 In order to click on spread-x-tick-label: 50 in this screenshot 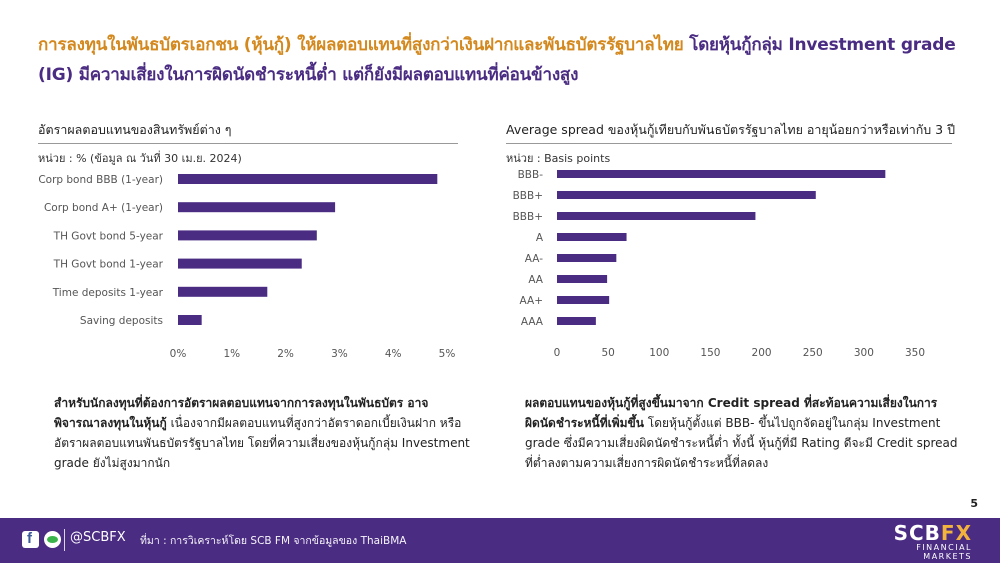, I will do `click(607, 353)`.